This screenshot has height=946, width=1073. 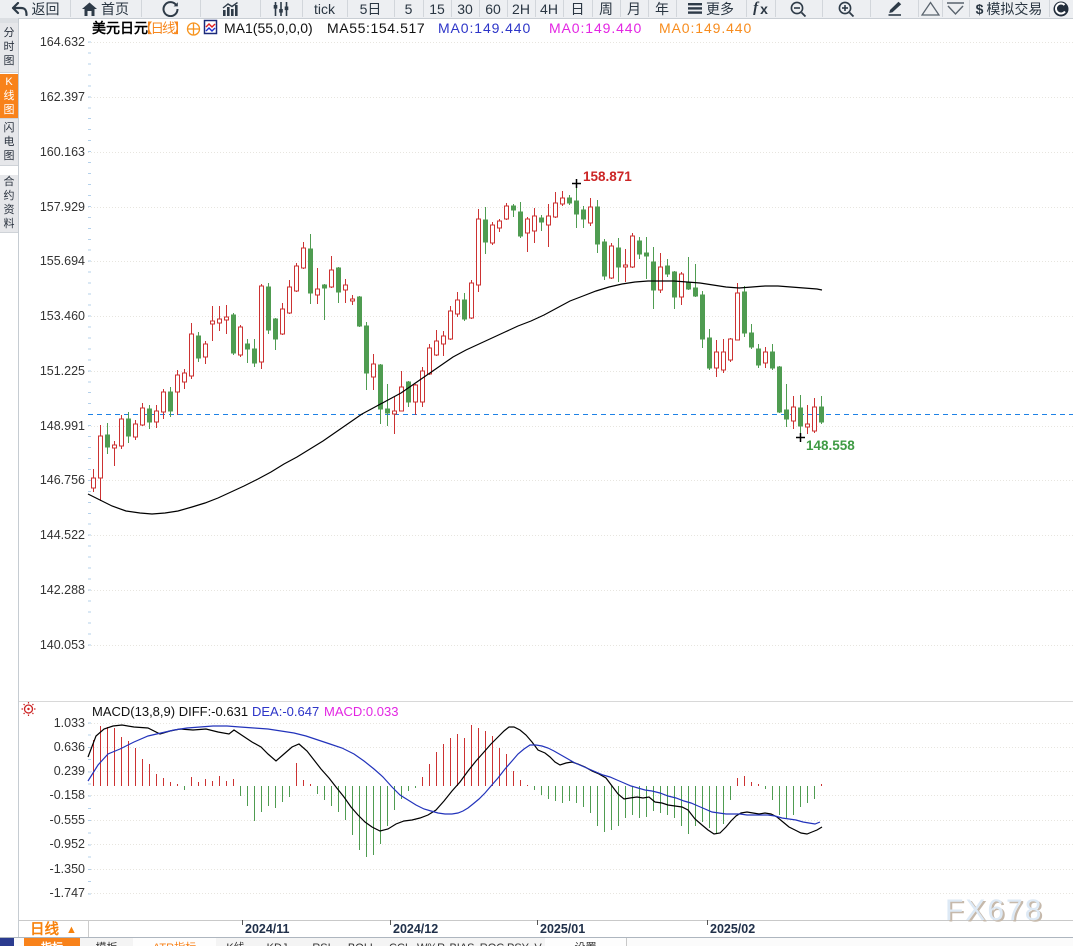 I want to click on svg-text: 0.239, so click(x=69, y=771).